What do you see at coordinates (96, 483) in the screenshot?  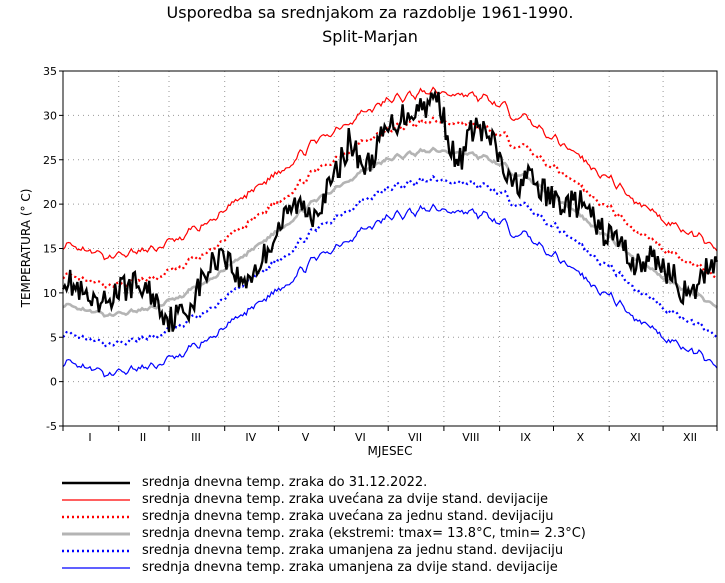 I see `legend-swatch-obs` at bounding box center [96, 483].